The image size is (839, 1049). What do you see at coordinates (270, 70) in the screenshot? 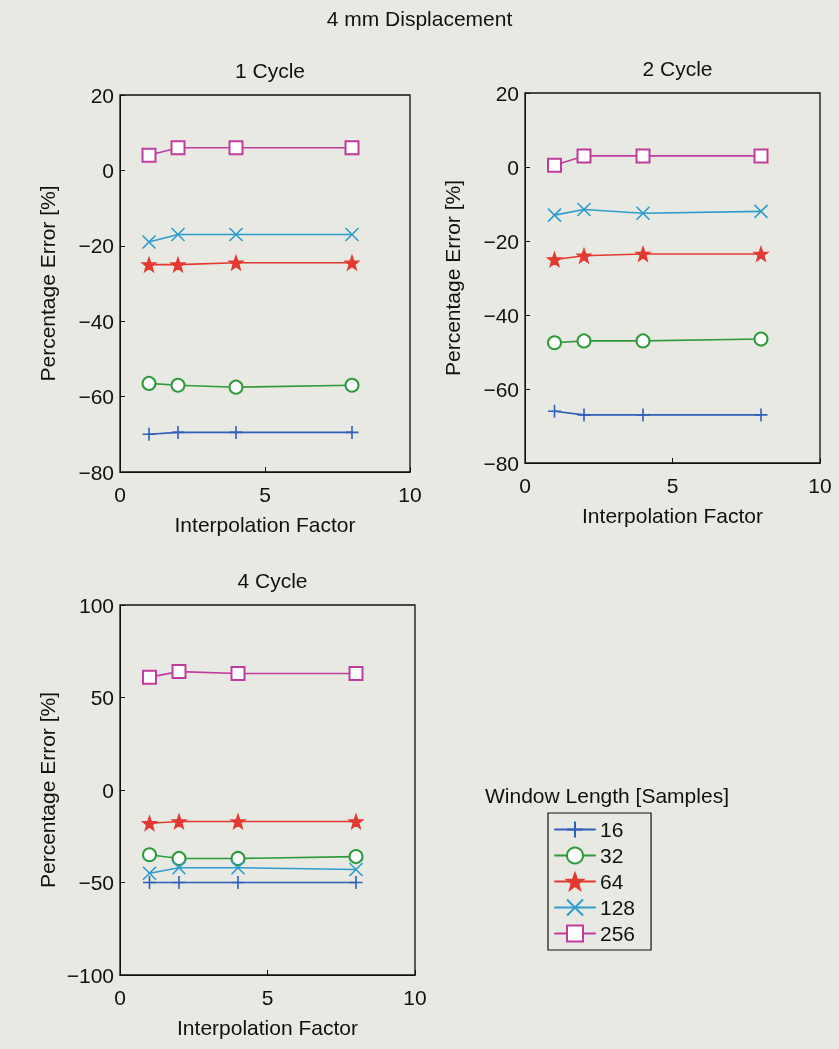
I see `chart-title: 1 Cycle` at bounding box center [270, 70].